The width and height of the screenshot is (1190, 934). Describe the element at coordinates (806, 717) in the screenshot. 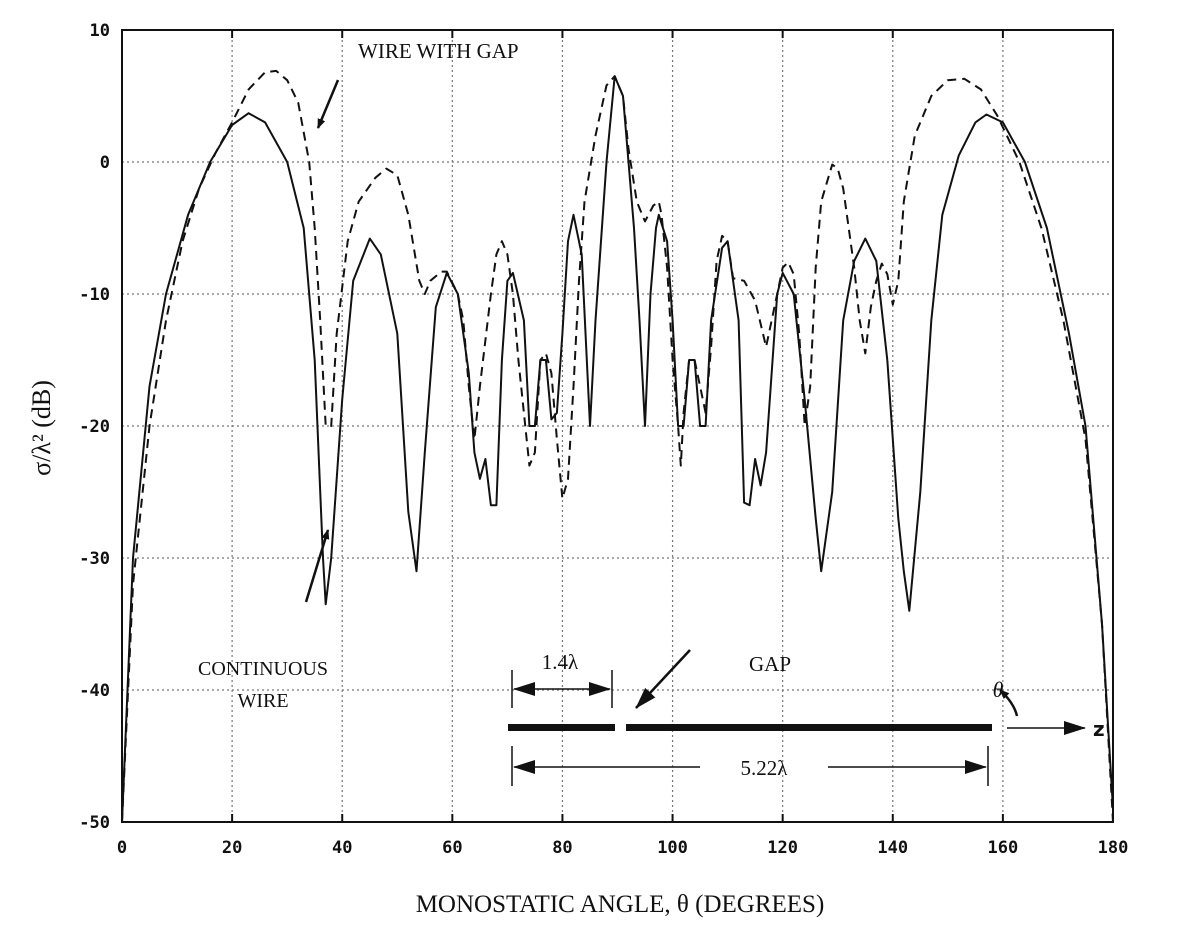

I see `wire-inset-diagram: 1.4λ GAP 5.22λ θ z` at that location.